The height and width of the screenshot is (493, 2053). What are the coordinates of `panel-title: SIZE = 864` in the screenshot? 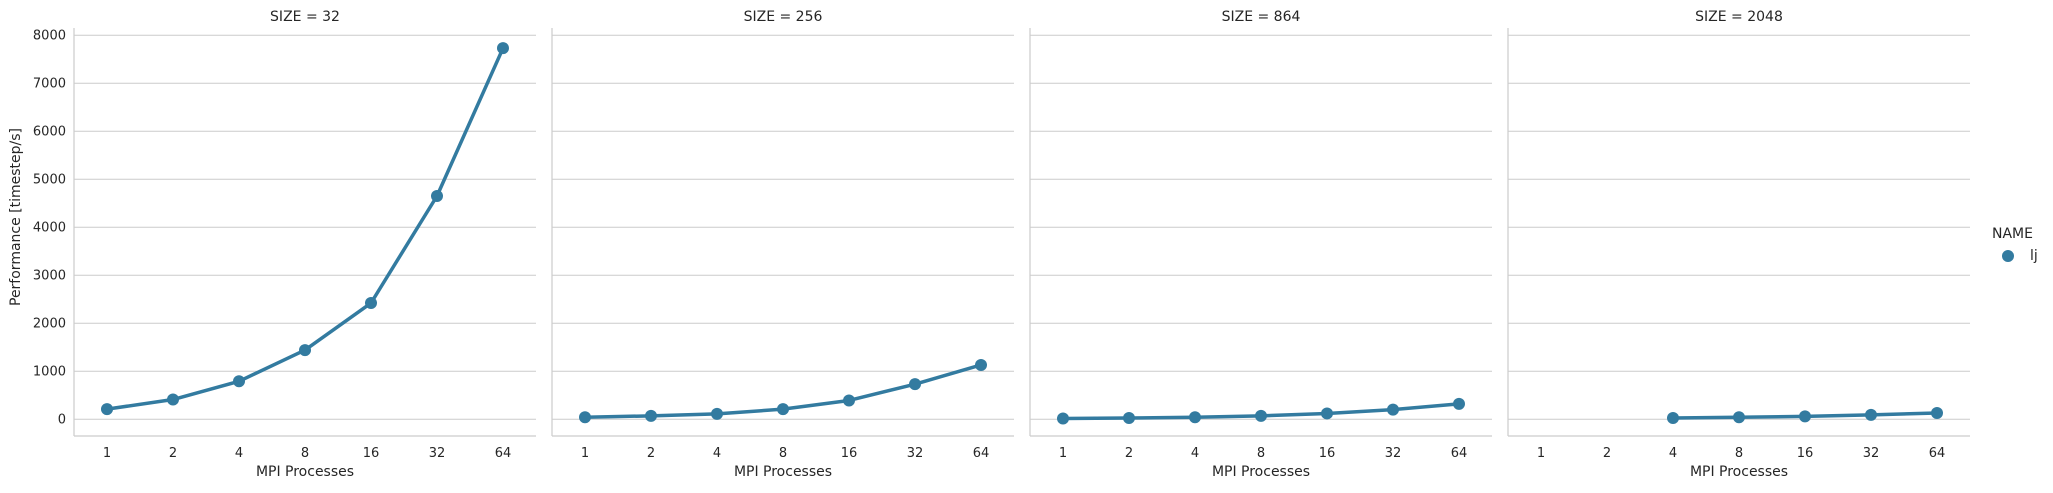 It's located at (1261, 17).